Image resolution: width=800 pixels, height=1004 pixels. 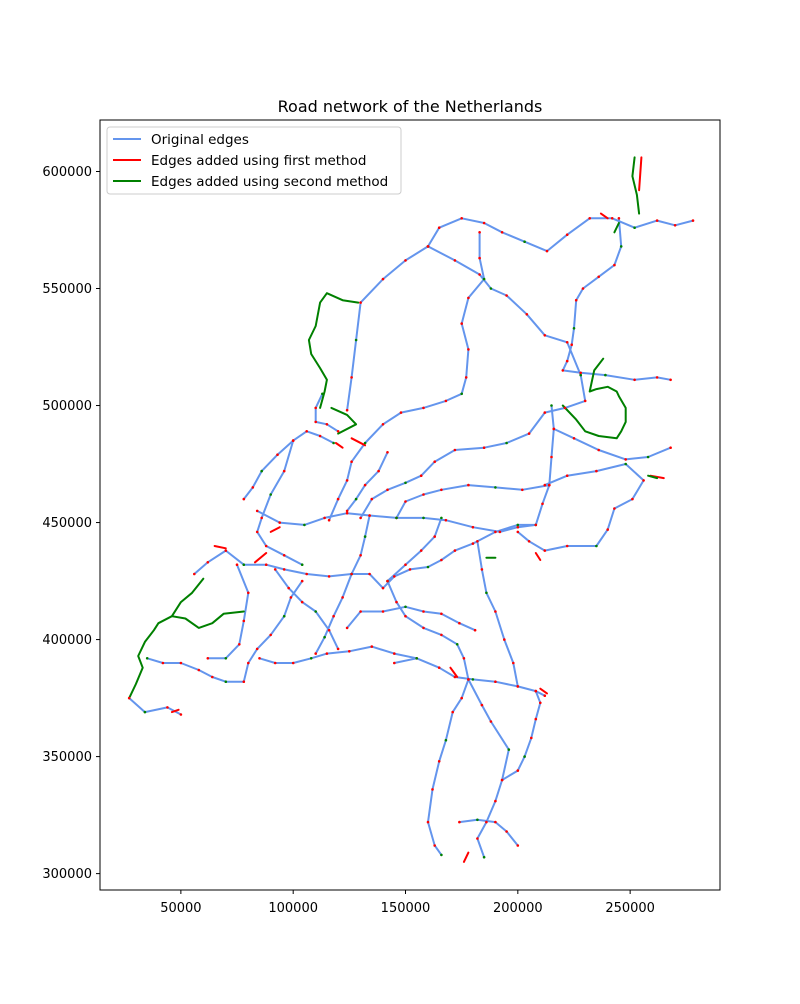 I want to click on legend-label-first-method: Edges added using first method, so click(x=258, y=161).